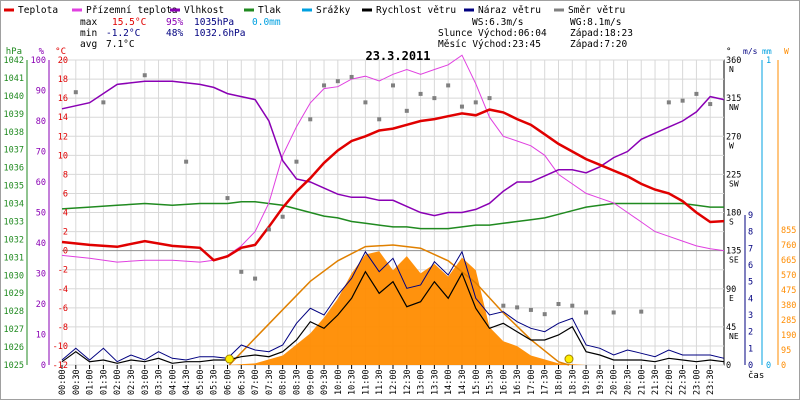 This screenshot has width=800, height=400. What do you see at coordinates (14, 205) in the screenshot?
I see `pressure-axis-tick-label: 1034` at bounding box center [14, 205].